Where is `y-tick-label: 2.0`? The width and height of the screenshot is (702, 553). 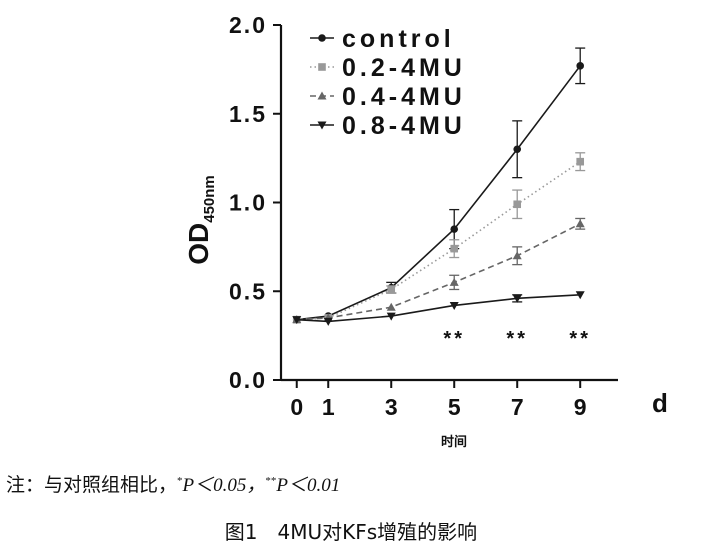
y-tick-label: 2.0 is located at coordinates (248, 25).